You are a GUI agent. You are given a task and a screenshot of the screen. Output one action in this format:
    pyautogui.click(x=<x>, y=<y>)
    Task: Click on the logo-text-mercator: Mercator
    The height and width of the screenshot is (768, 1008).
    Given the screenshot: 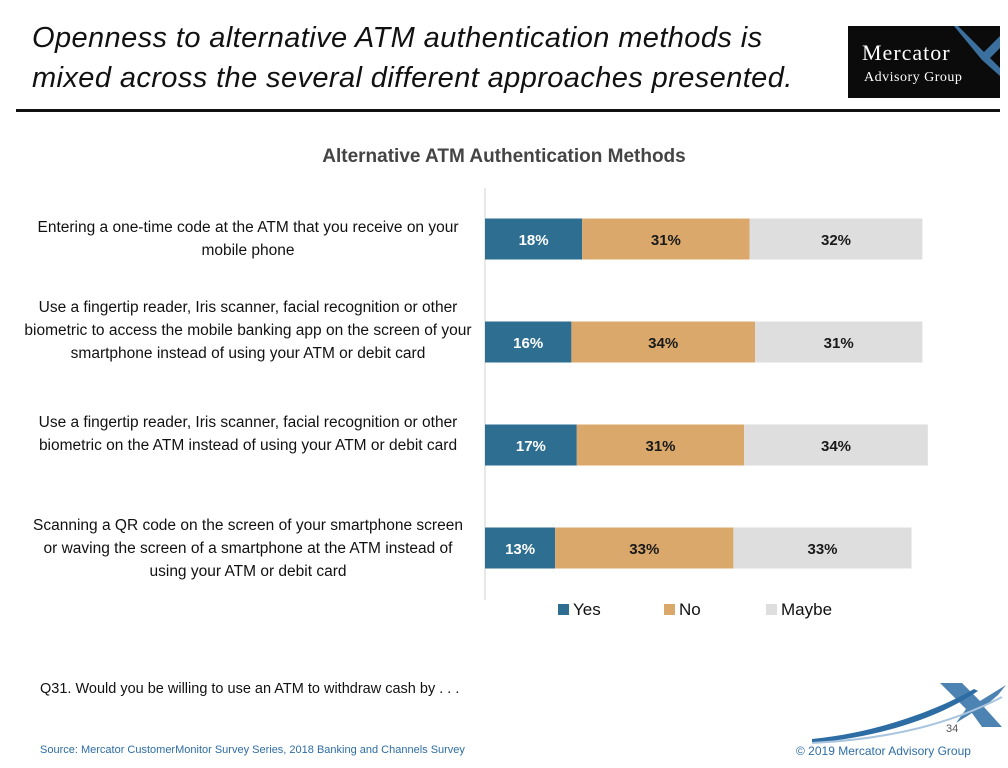 What is the action you would take?
    pyautogui.click(x=906, y=52)
    